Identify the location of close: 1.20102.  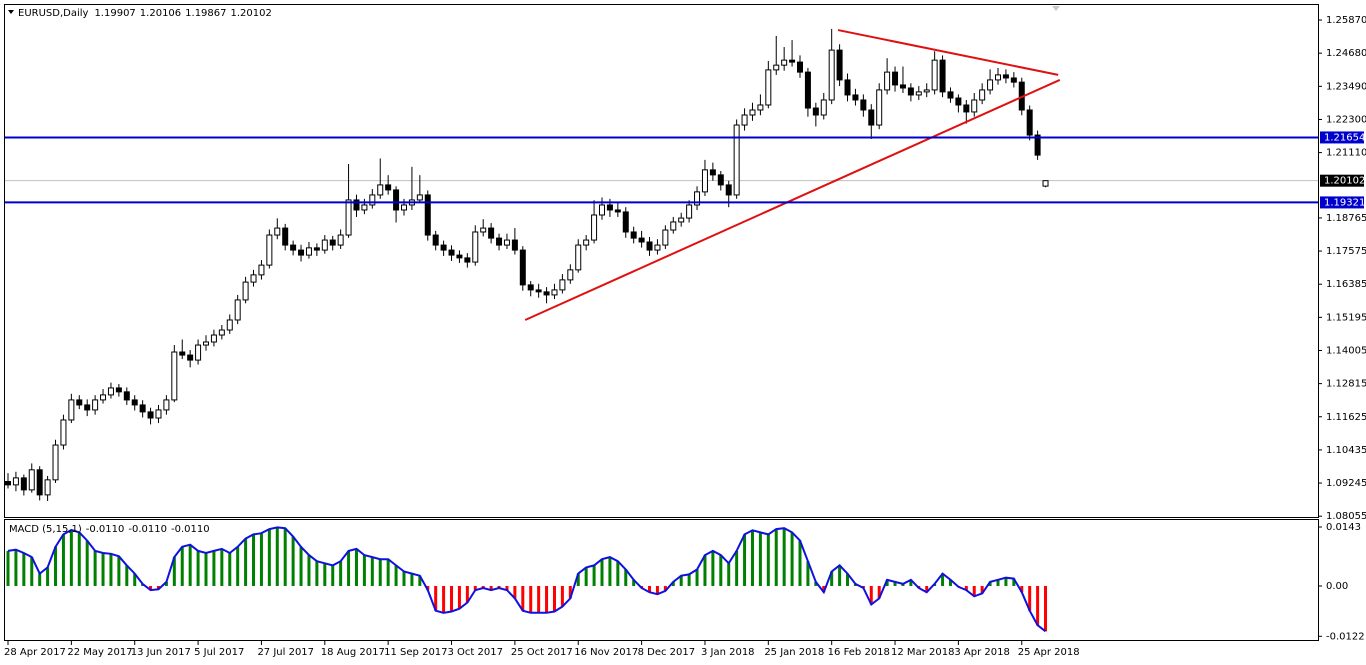
(251, 13).